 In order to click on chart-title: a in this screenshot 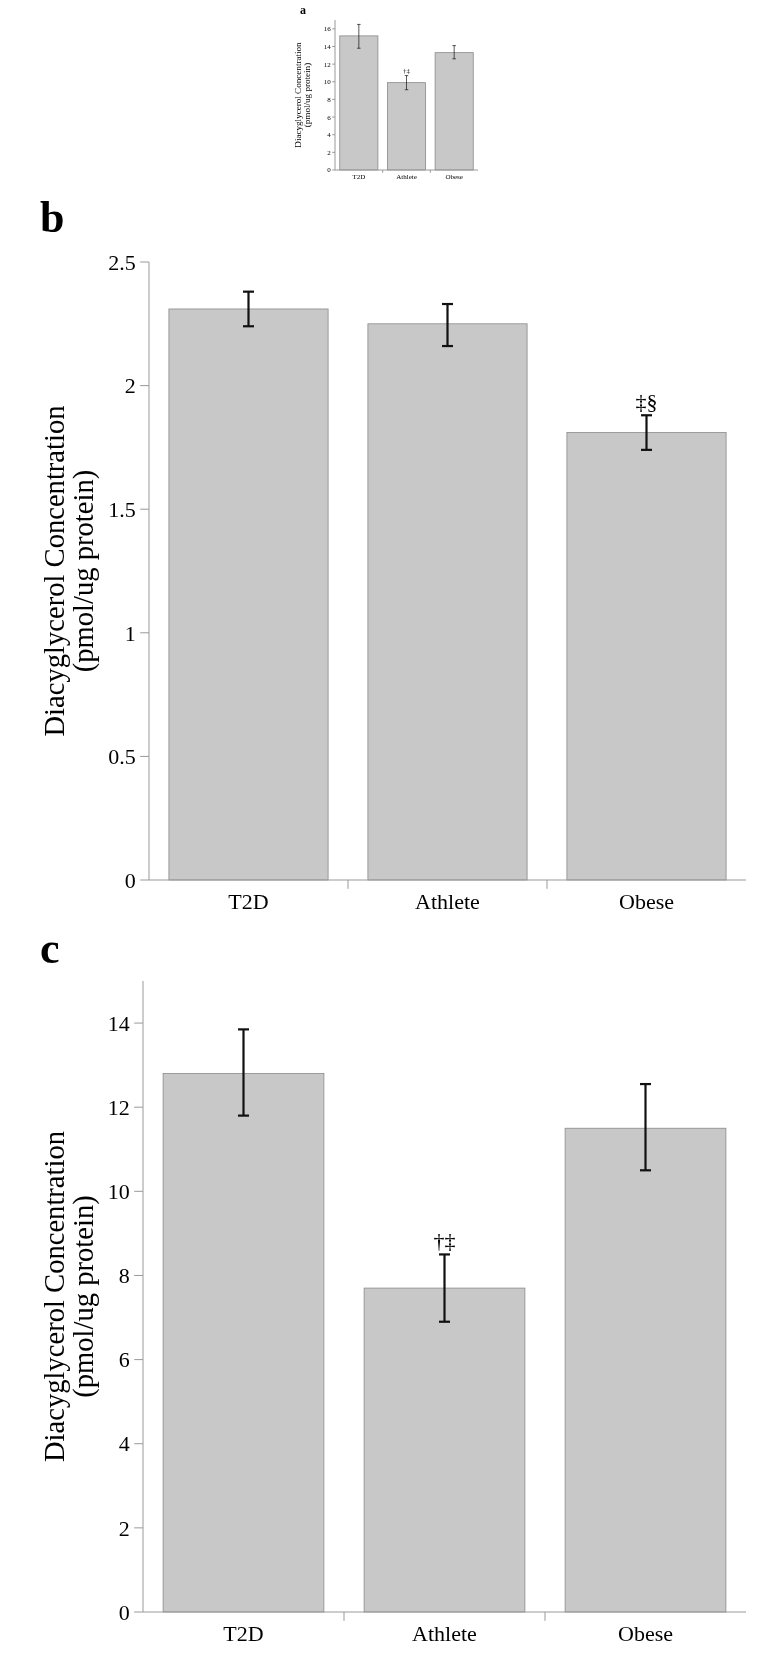, I will do `click(303, 10)`.